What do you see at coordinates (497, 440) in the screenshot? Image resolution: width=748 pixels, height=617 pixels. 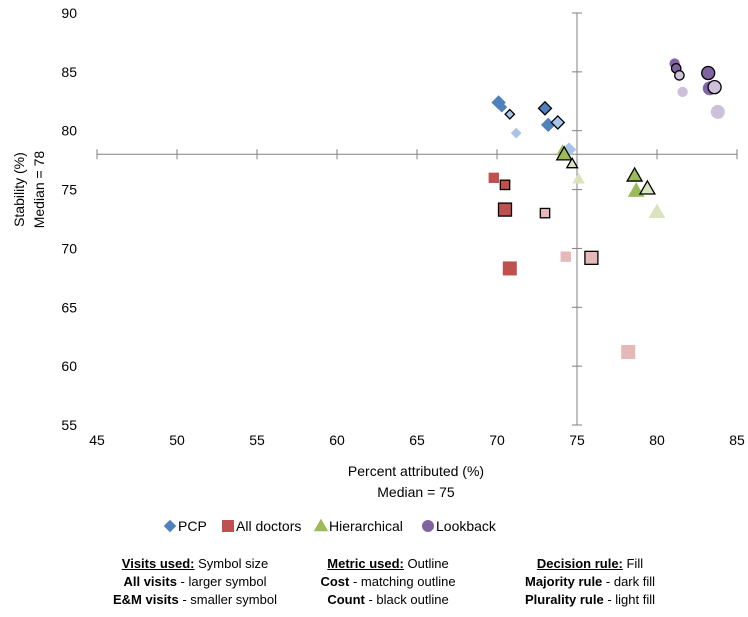 I see `x-tick-label: 70` at bounding box center [497, 440].